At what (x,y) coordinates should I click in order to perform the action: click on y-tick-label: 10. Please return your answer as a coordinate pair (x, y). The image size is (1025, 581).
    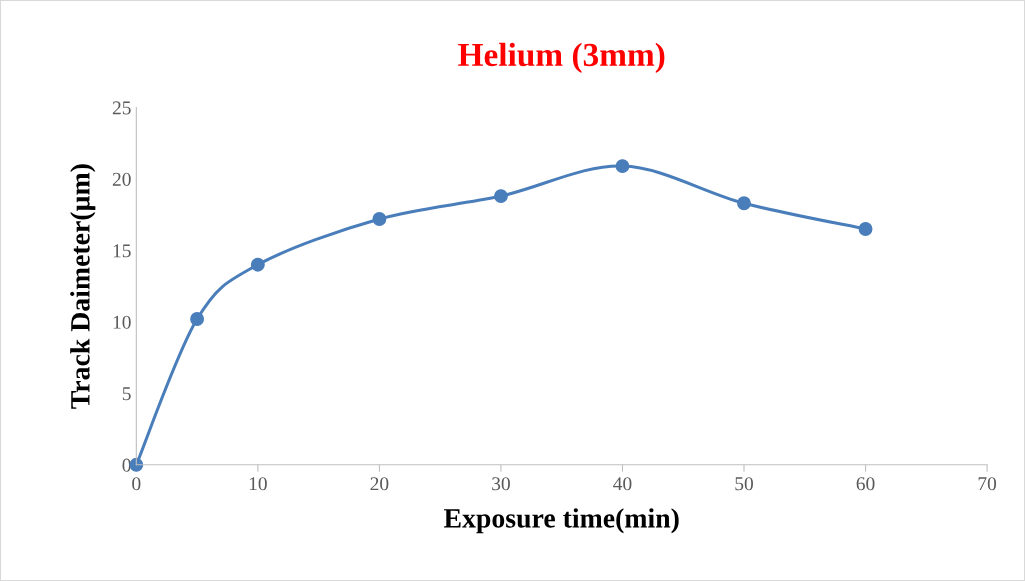
    Looking at the image, I should click on (122, 322).